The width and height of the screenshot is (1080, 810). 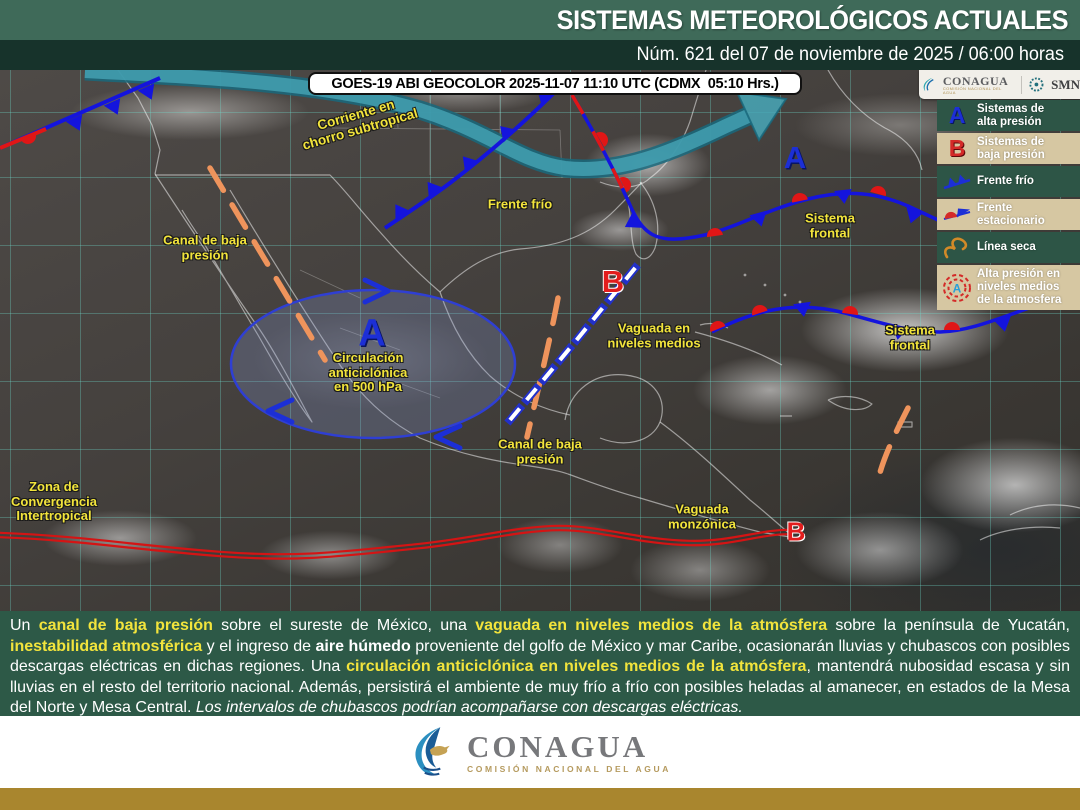 I want to click on legend-row-stationary-front: Frente estacionario, so click(x=1008, y=214).